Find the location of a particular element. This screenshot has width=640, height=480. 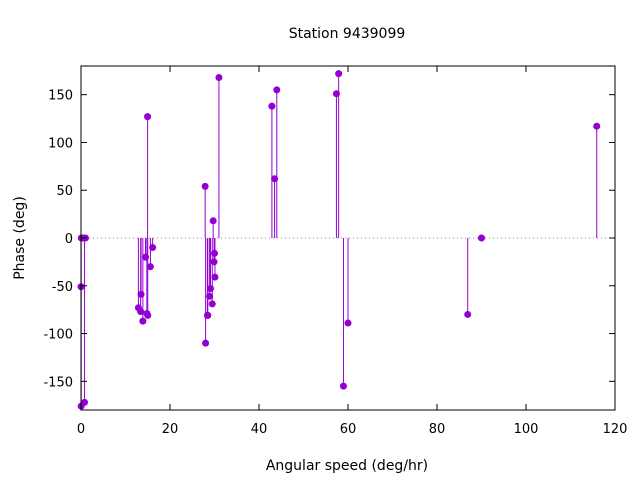

x-tick-label: 20 is located at coordinates (170, 429).